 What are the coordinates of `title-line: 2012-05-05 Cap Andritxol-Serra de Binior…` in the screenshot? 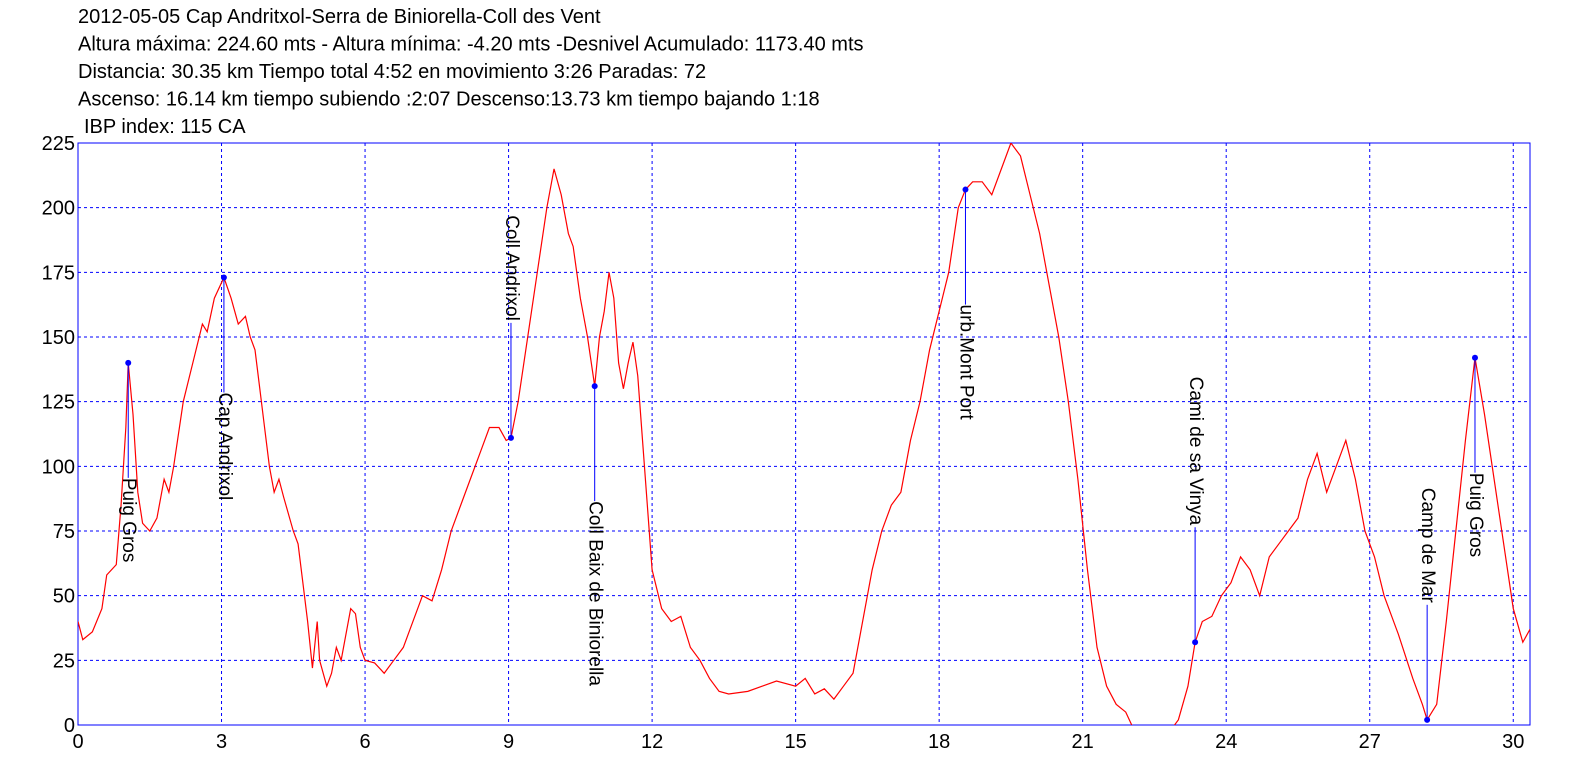 It's located at (339, 17).